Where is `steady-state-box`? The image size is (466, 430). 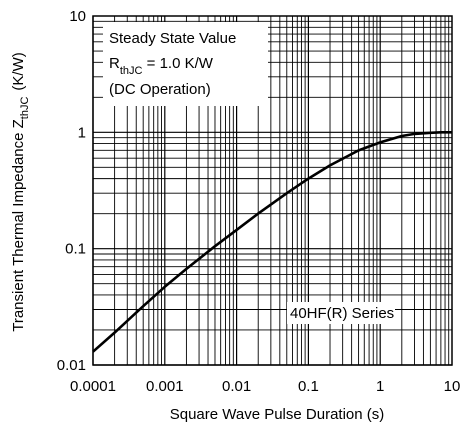
steady-state-box is located at coordinates (185, 64).